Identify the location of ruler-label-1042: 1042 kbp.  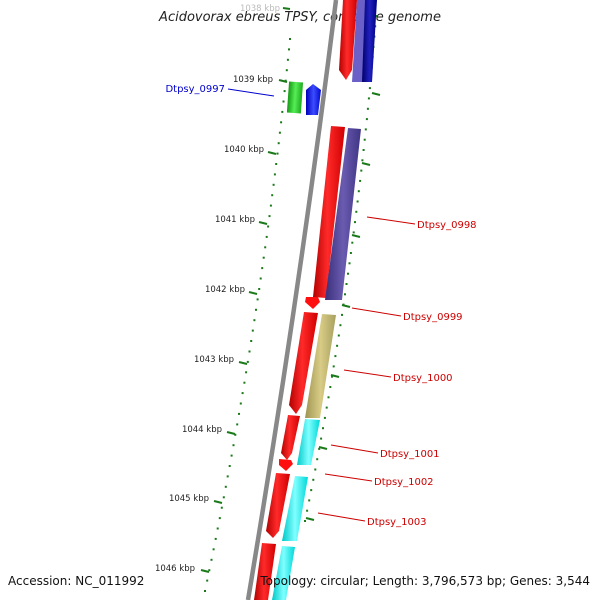
(225, 290).